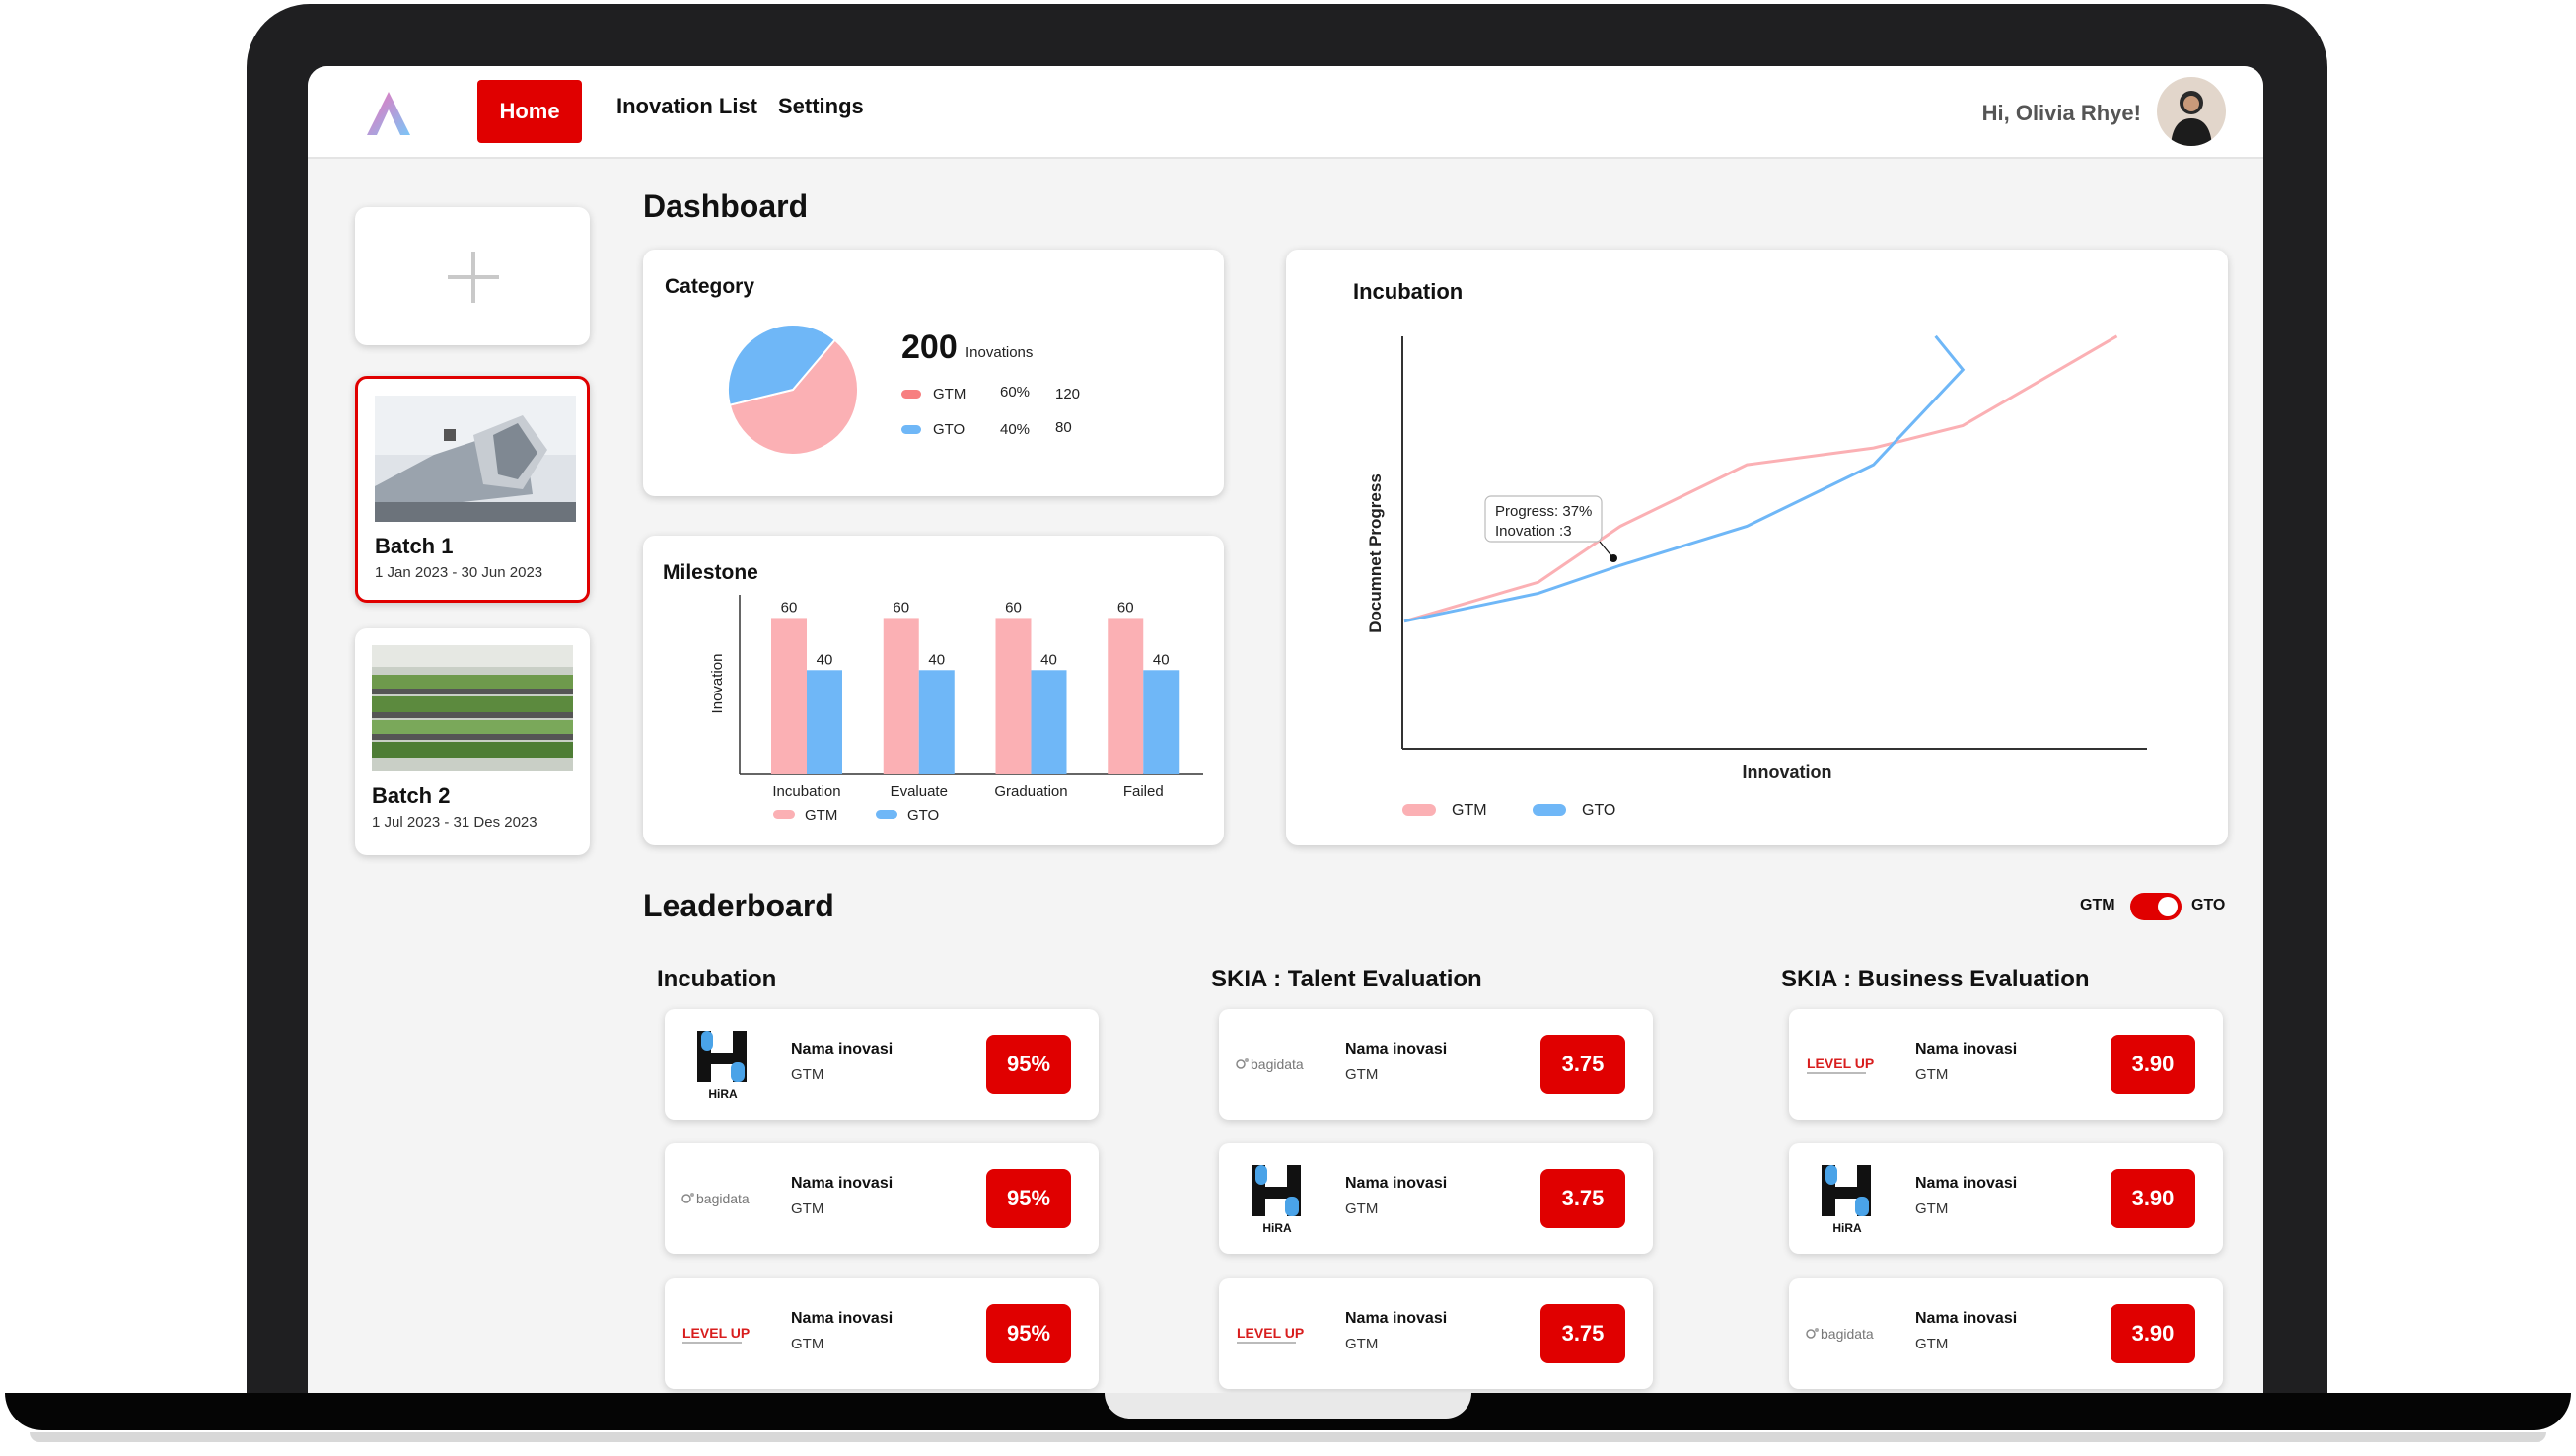 This screenshot has height=1456, width=2576. What do you see at coordinates (686, 106) in the screenshot?
I see `nav-inovation-list: Inovation List` at bounding box center [686, 106].